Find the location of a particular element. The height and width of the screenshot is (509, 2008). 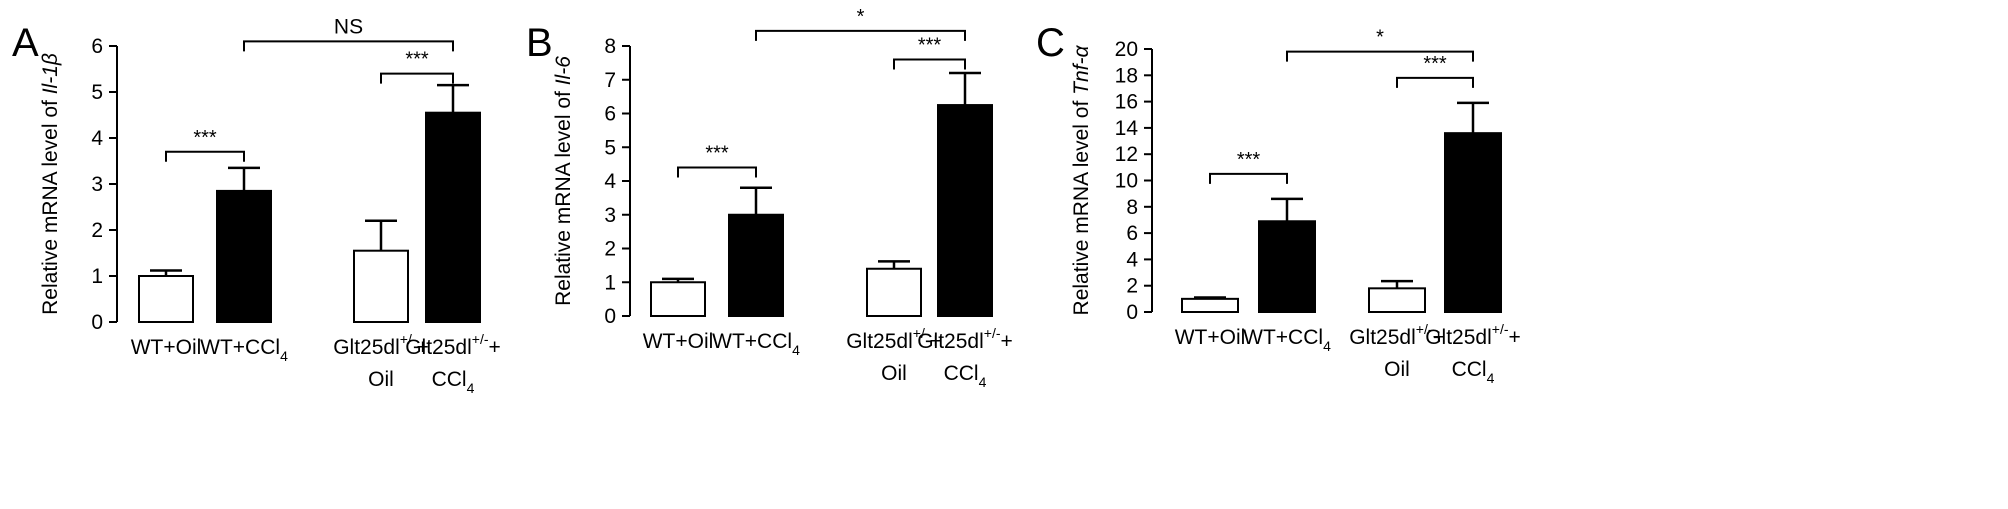

panel-label: C is located at coordinates (1050, 43).